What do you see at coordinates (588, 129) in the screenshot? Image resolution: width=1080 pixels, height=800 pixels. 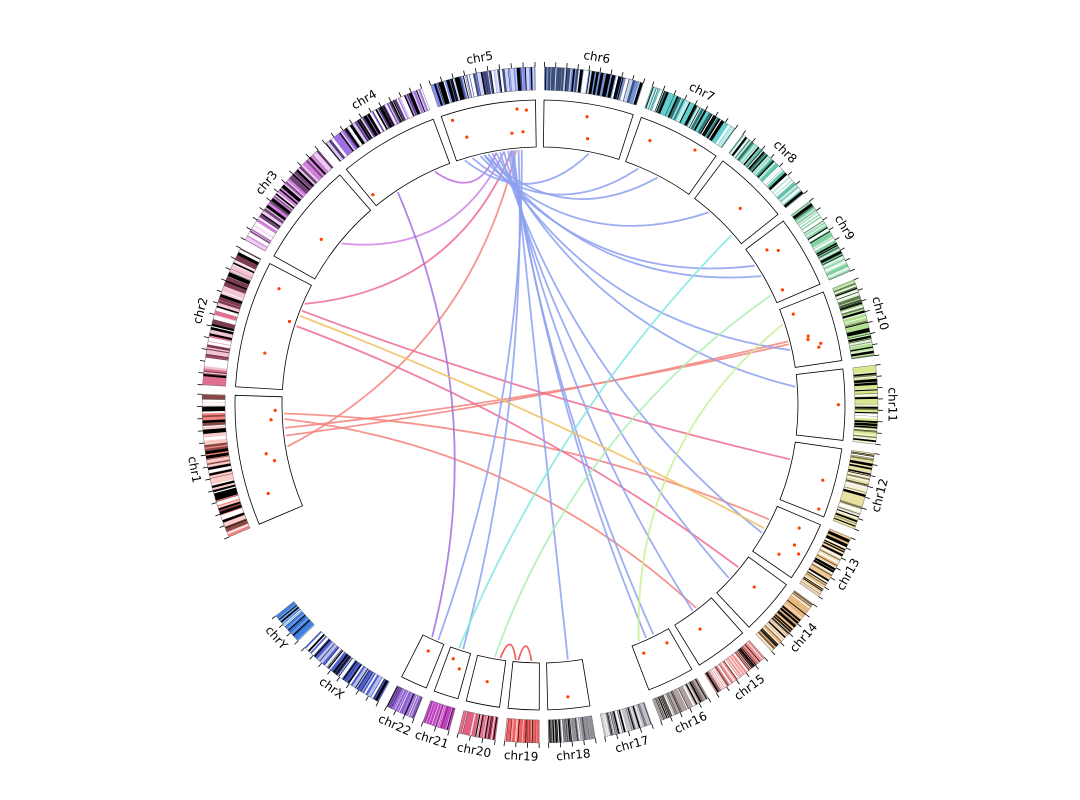 I see `track-chr6` at bounding box center [588, 129].